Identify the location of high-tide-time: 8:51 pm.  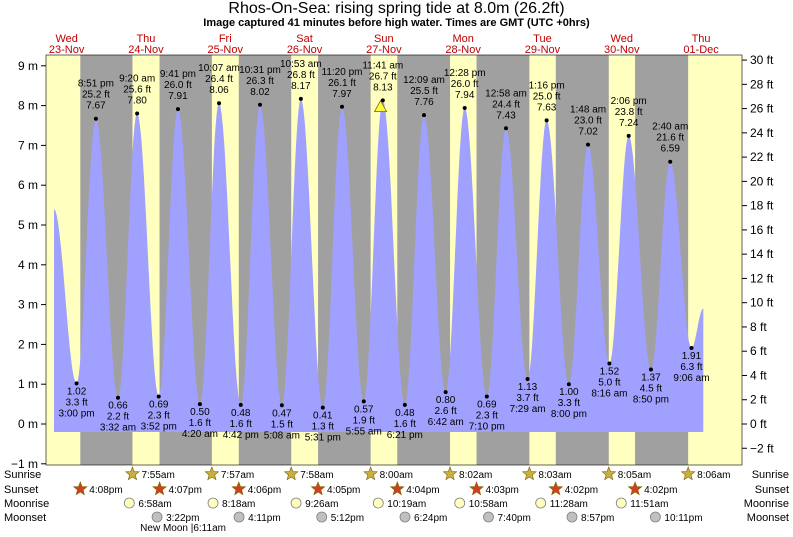
(96, 84).